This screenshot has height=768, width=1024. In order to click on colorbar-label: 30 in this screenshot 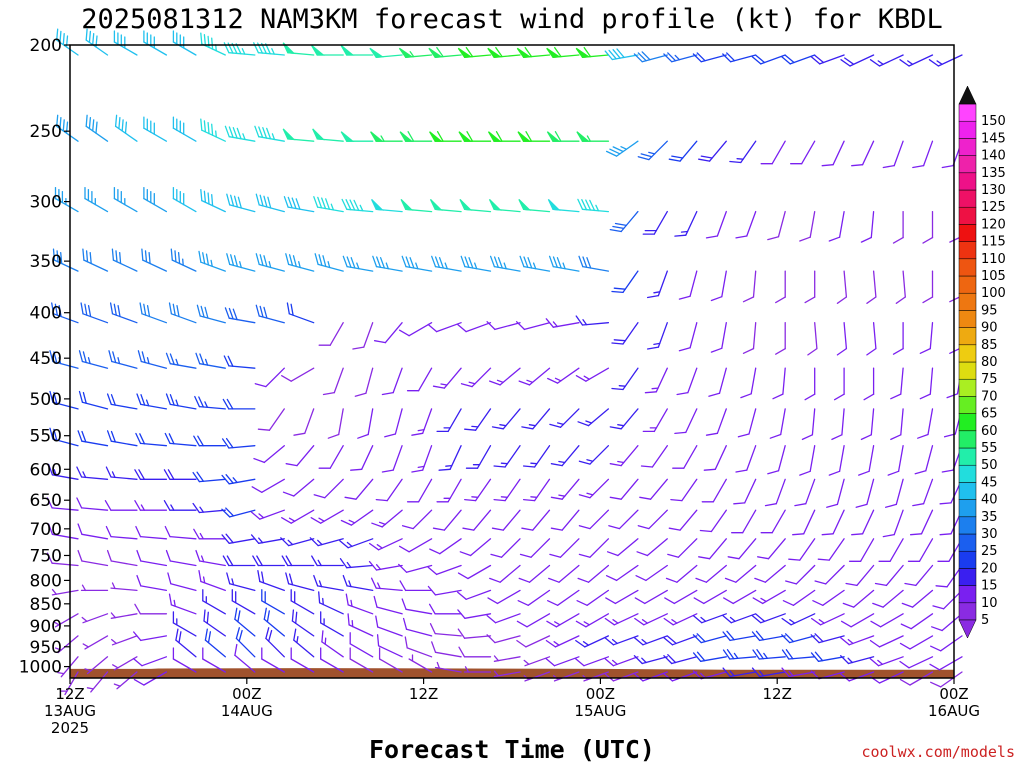, I will do `click(989, 534)`.